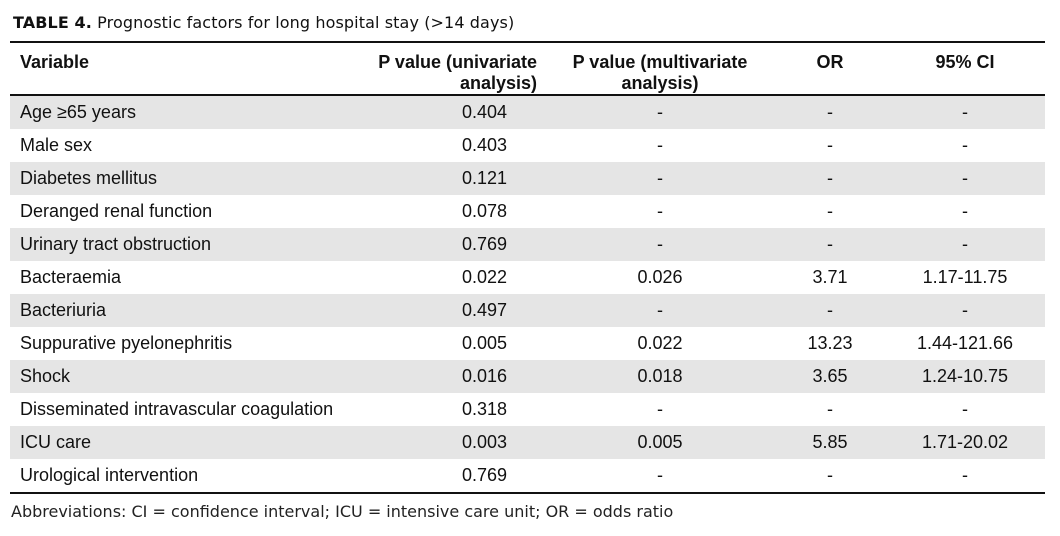 This screenshot has height=536, width=1060. Describe the element at coordinates (830, 277) in the screenshot. I see `cell-or: 3.71` at that location.